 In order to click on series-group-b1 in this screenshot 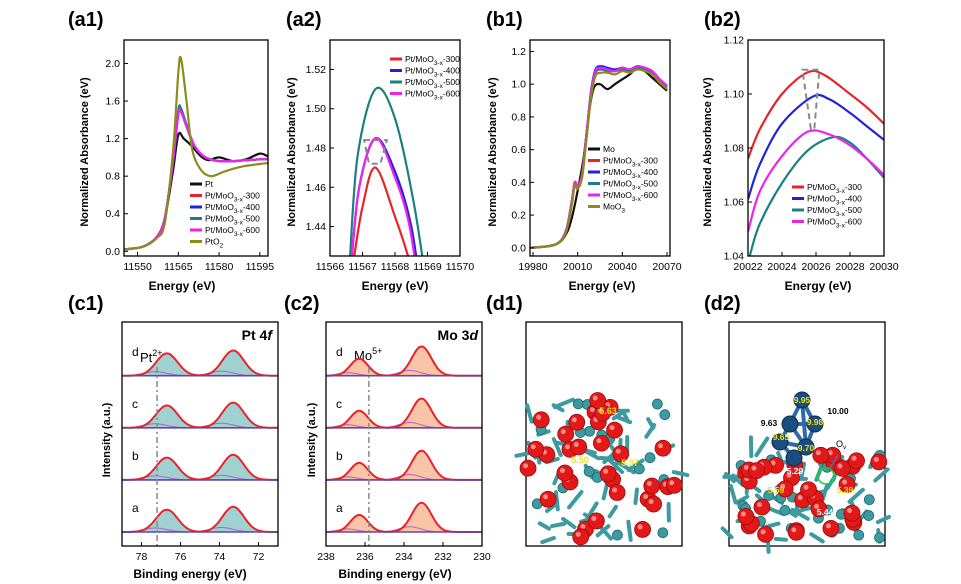, I will do `click(599, 157)`.